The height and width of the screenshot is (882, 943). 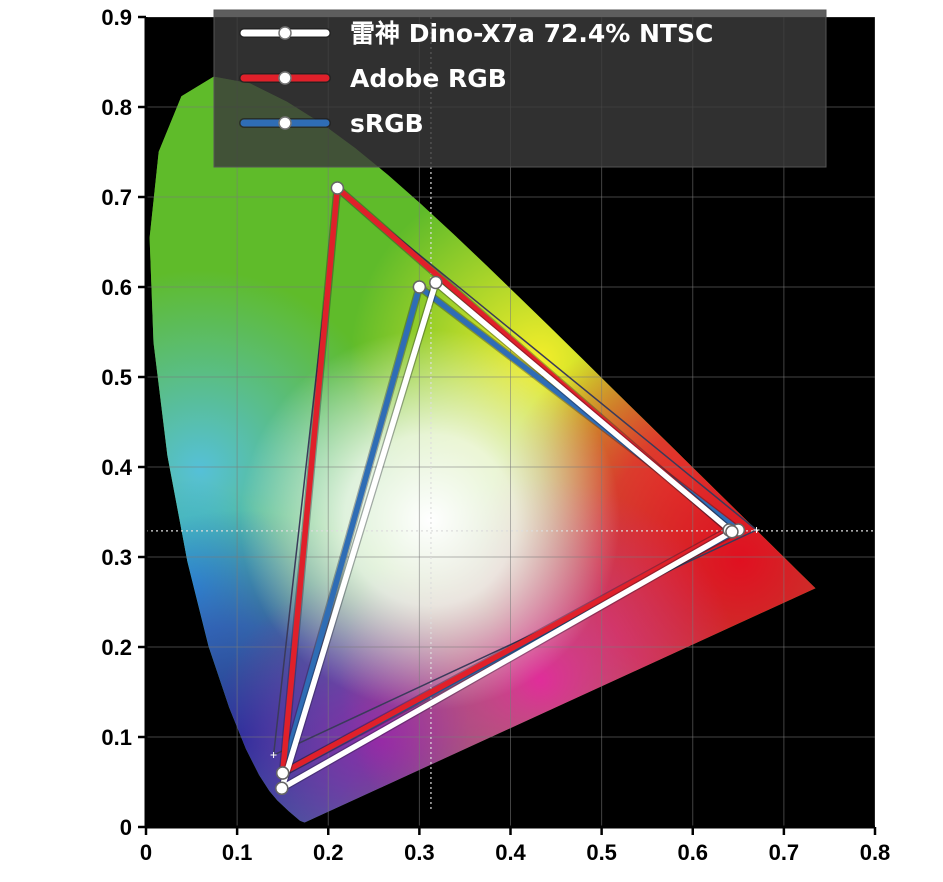 What do you see at coordinates (116, 107) in the screenshot?
I see `y-tick-label: 0.8` at bounding box center [116, 107].